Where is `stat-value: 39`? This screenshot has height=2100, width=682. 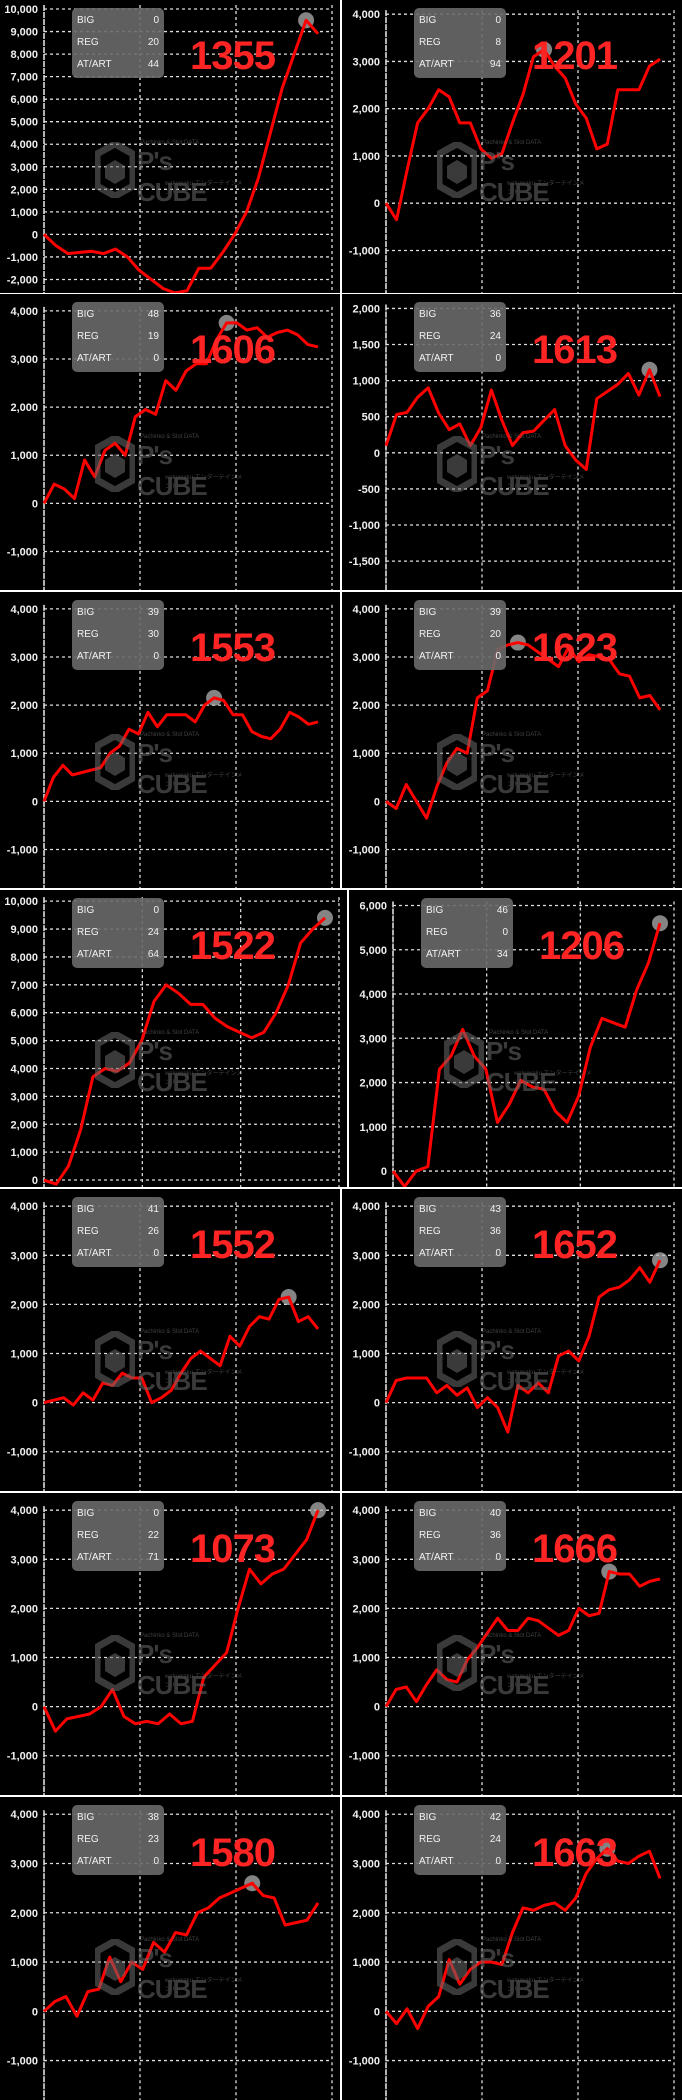 stat-value: 39 is located at coordinates (153, 612).